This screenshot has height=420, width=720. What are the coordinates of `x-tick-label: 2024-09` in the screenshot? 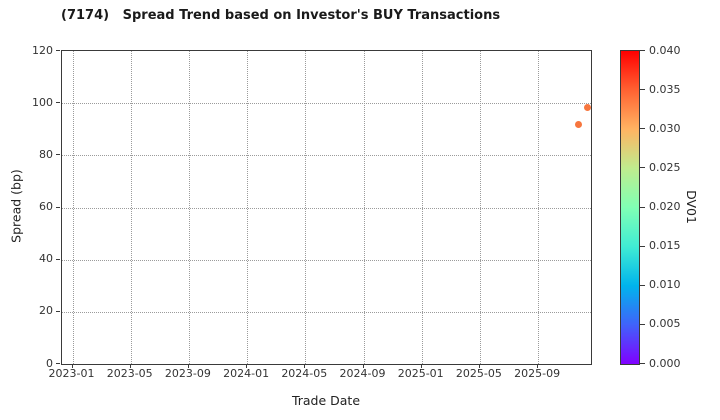 It's located at (362, 373).